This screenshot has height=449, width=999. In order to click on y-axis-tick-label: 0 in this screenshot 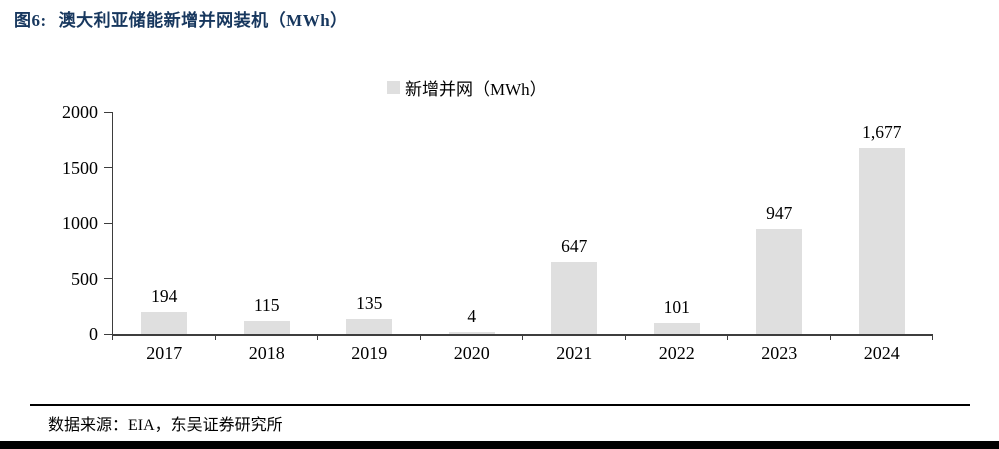, I will do `click(93, 334)`.